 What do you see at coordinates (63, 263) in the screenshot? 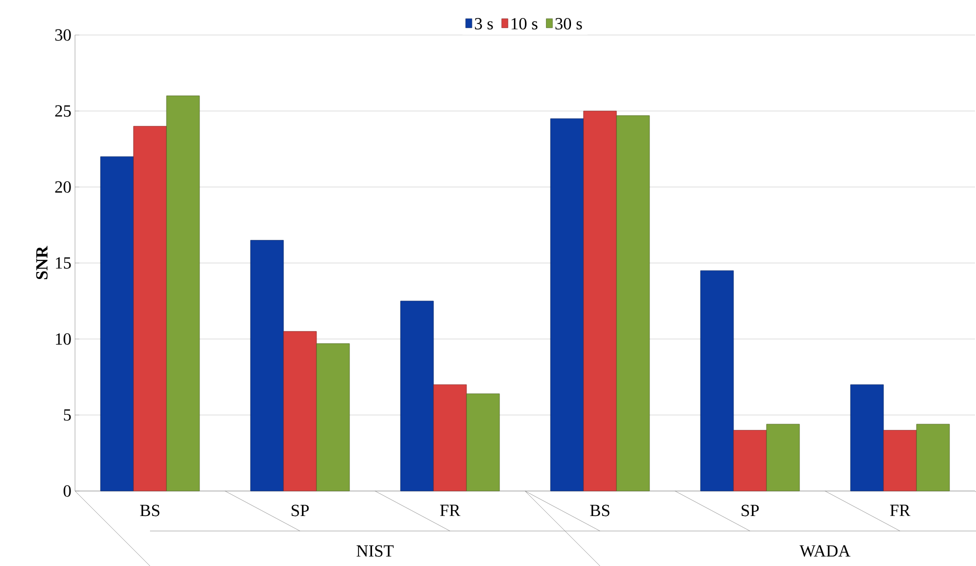
I see `y-tick-label: 15` at bounding box center [63, 263].